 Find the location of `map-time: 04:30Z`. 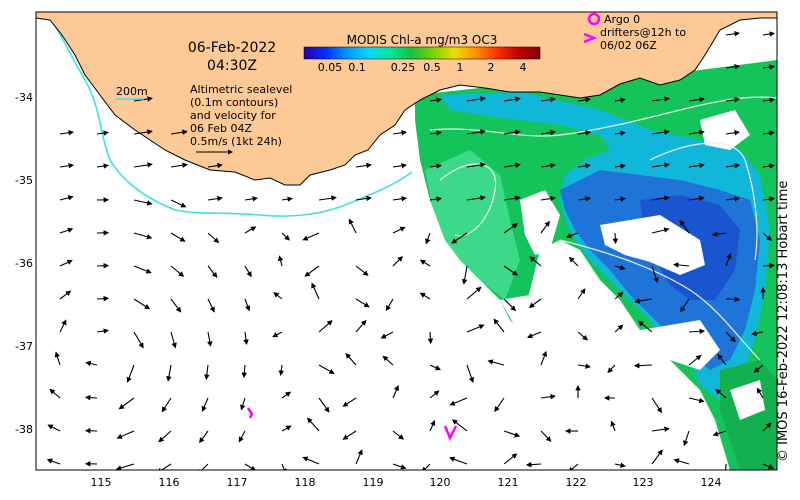

map-time: 04:30Z is located at coordinates (232, 66).